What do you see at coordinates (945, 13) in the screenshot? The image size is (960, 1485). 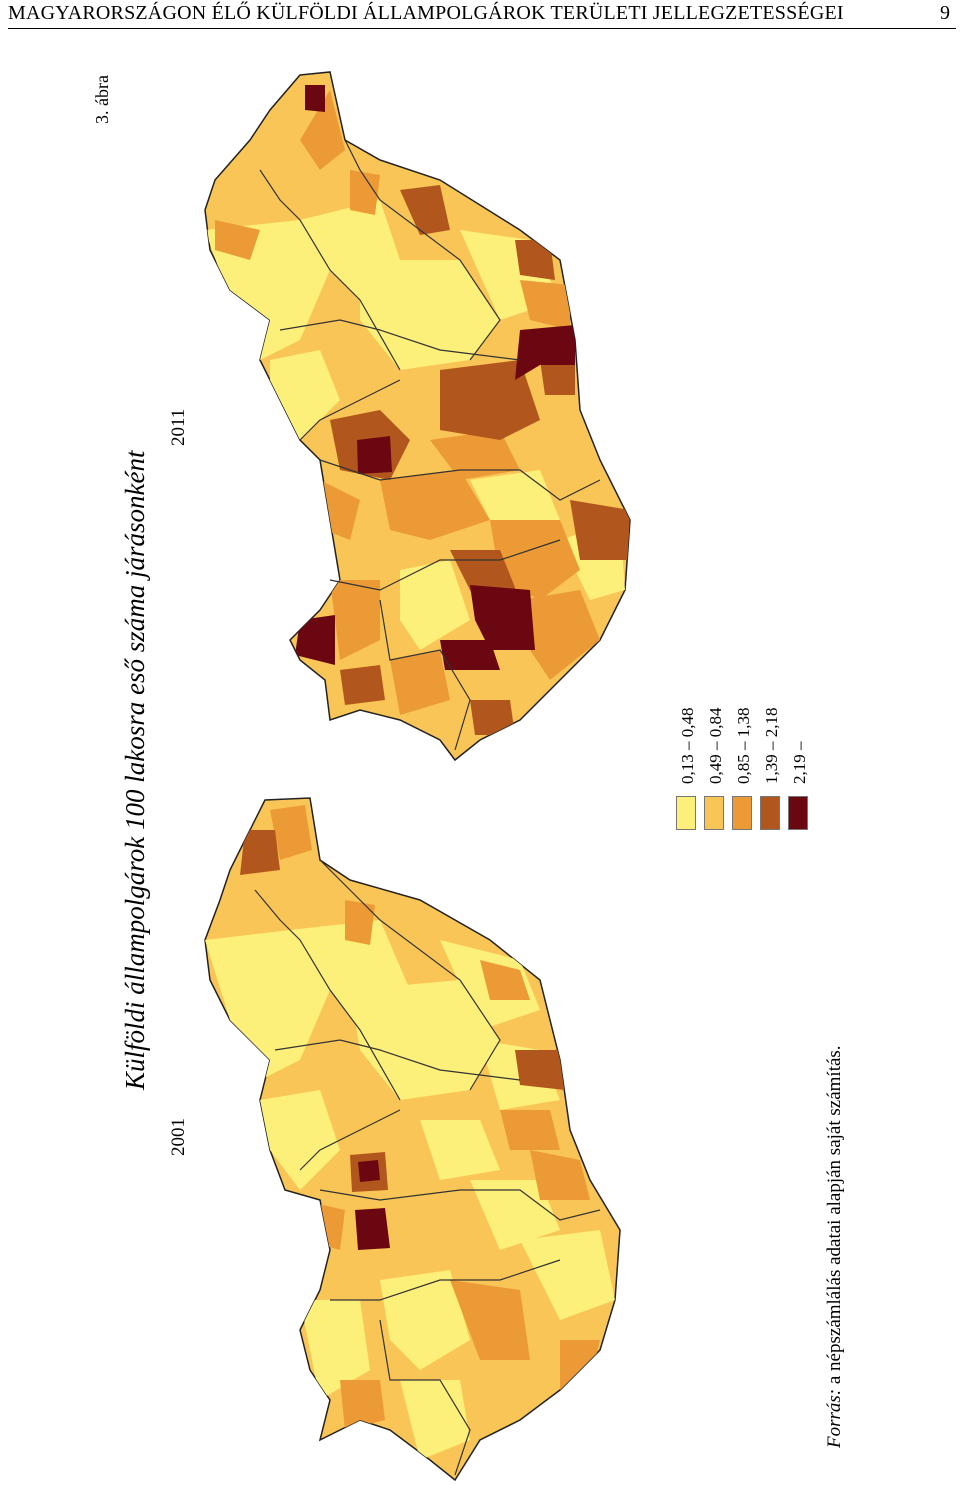 I see `page-number: 9` at bounding box center [945, 13].